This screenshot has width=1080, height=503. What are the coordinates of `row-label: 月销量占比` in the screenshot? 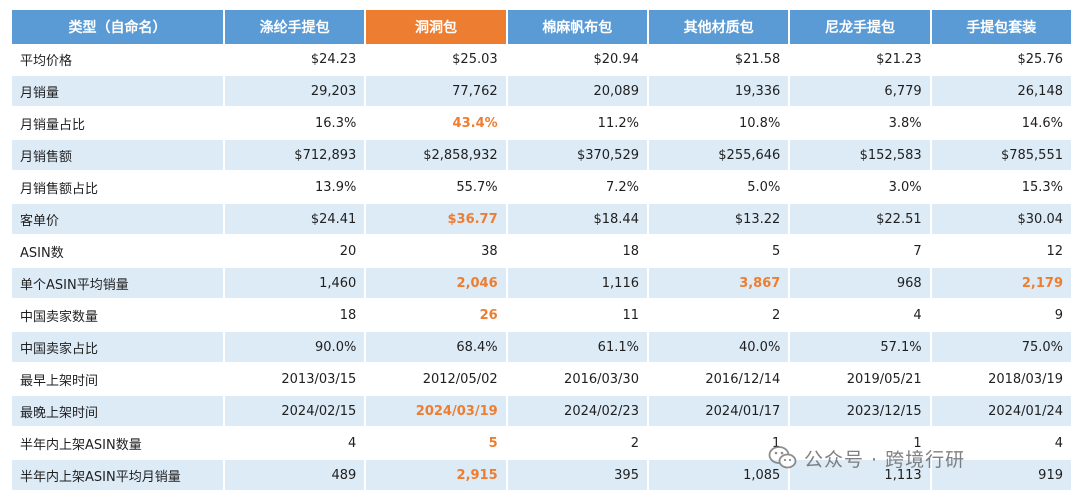 It's located at (117, 124).